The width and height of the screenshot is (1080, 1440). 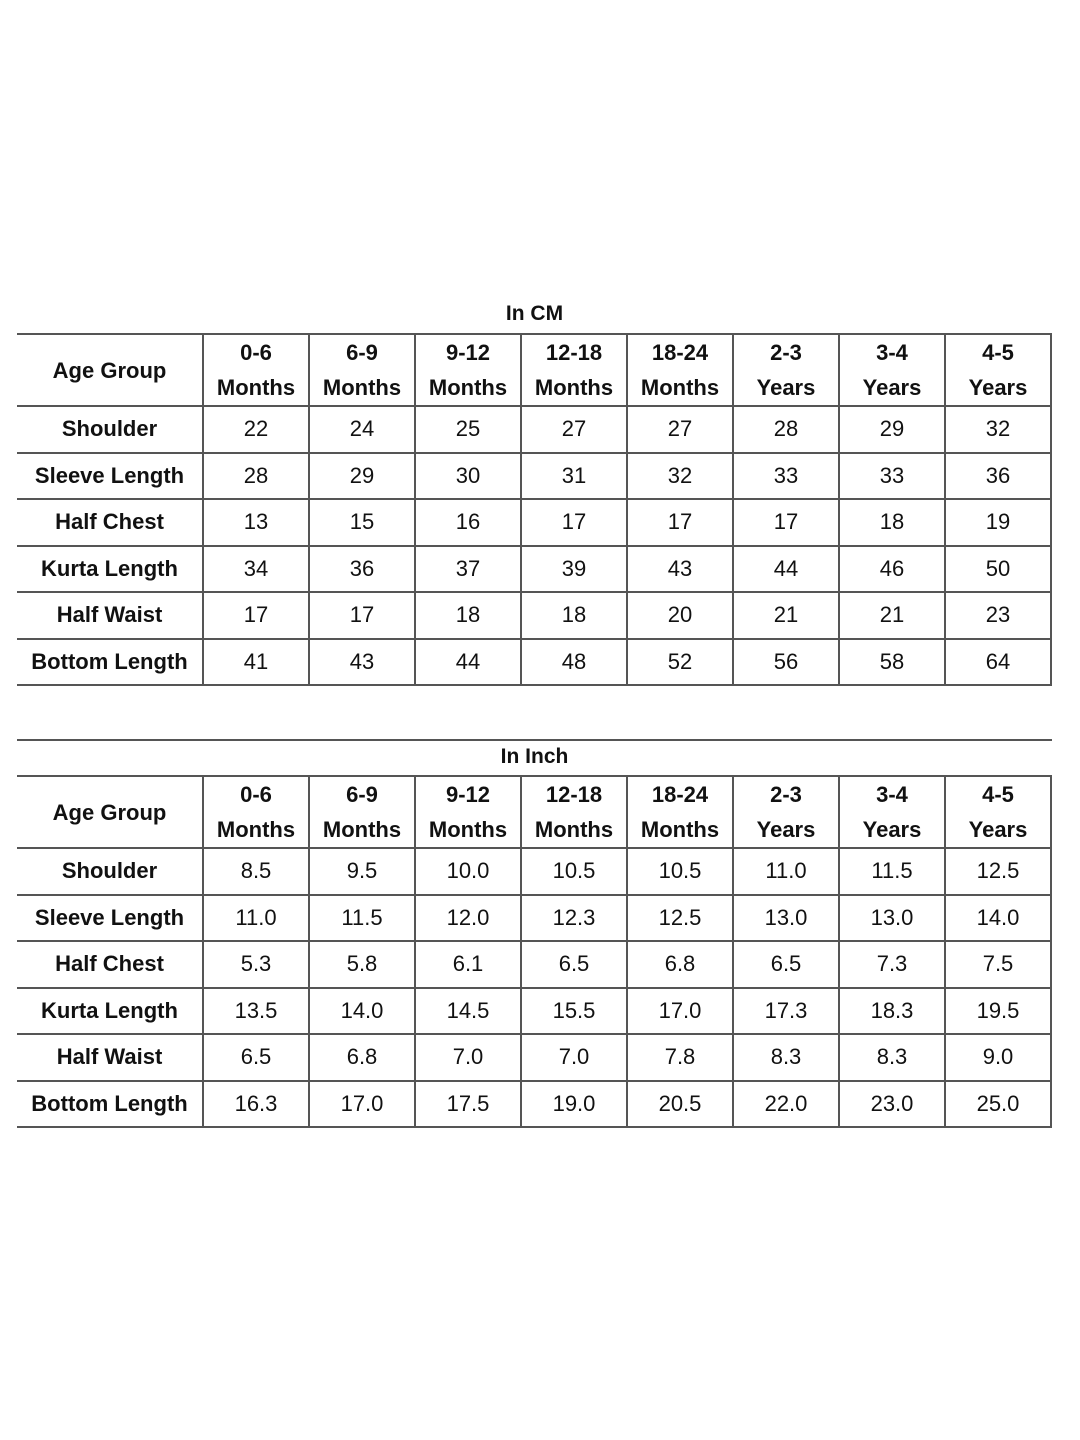 I want to click on measurement-value: 44, so click(x=786, y=568).